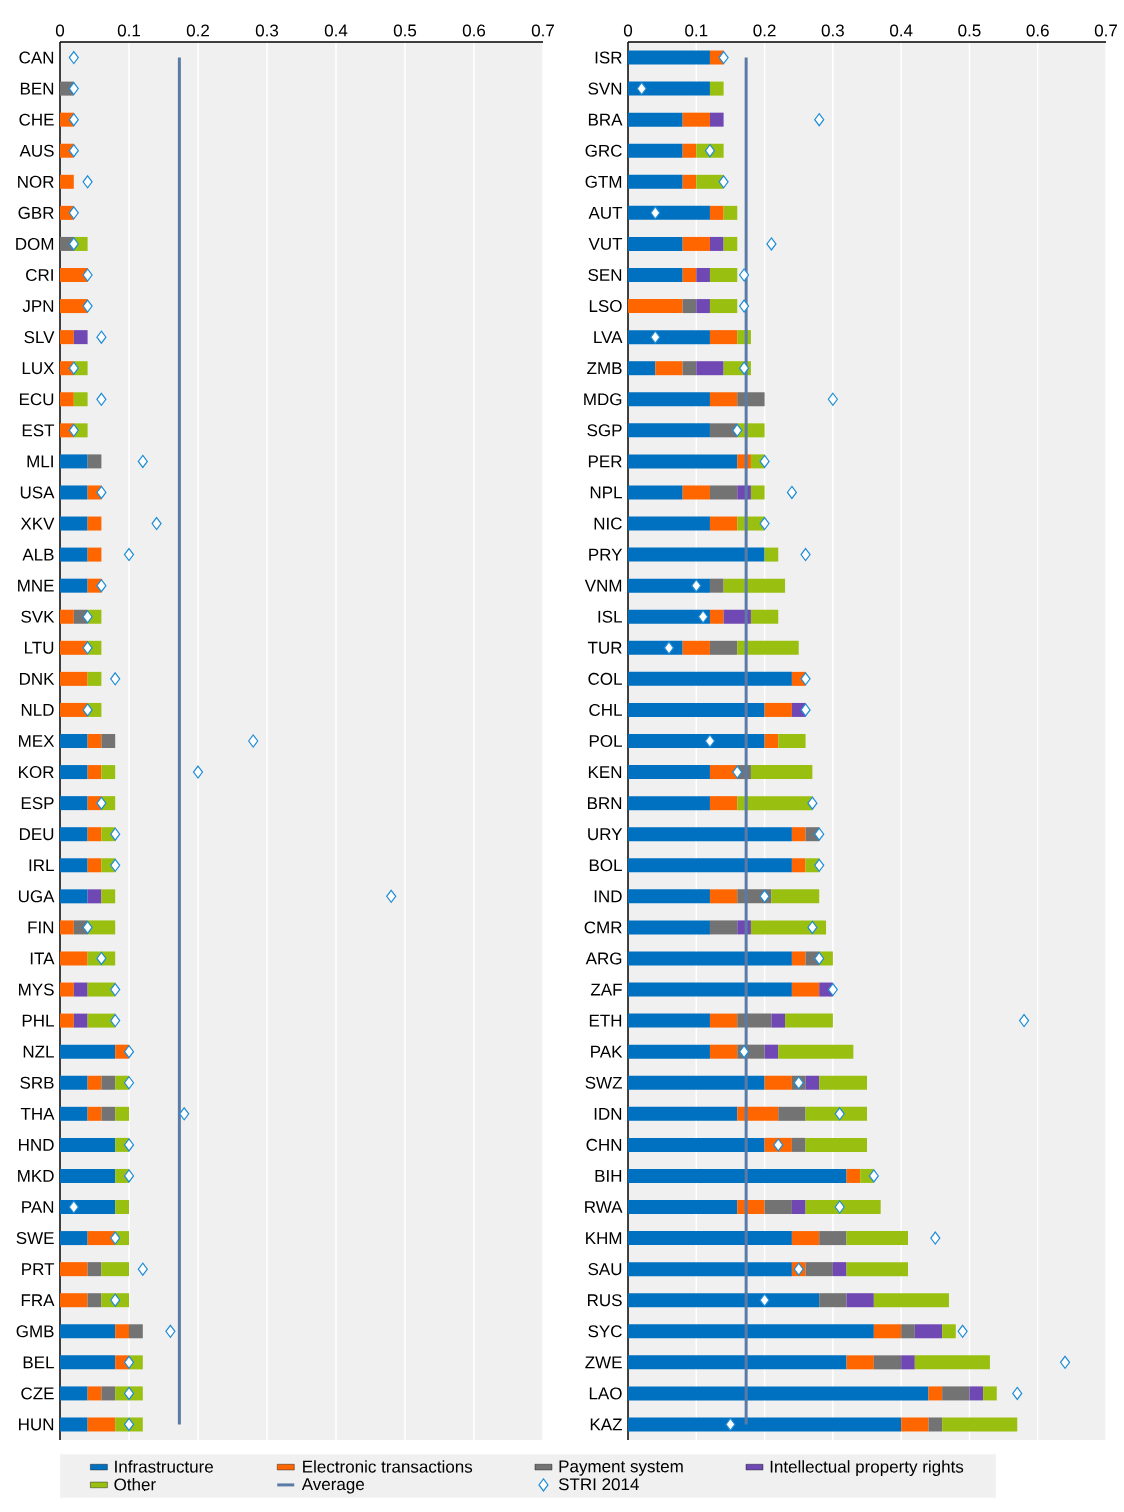  I want to click on y-tick-label: URY, so click(605, 834).